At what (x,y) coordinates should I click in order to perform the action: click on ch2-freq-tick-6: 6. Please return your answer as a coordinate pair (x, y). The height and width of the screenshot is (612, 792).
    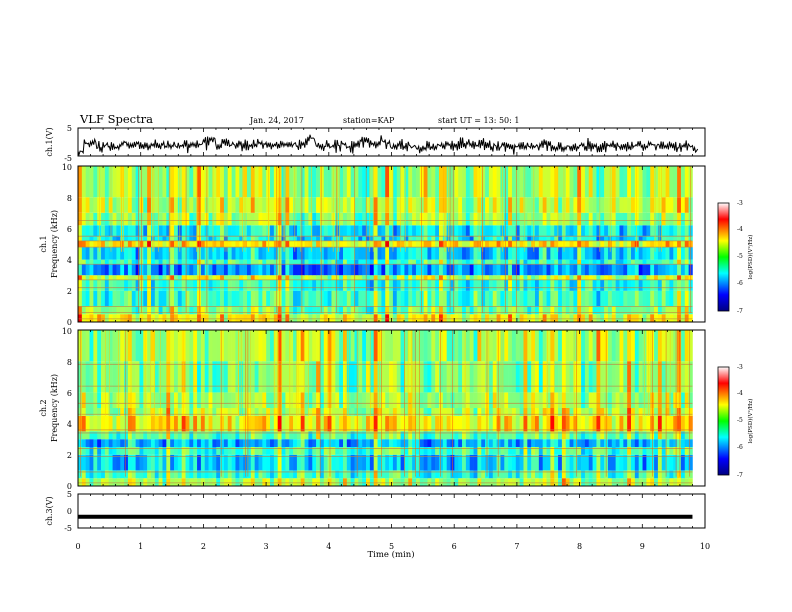
    Looking at the image, I should click on (69, 393).